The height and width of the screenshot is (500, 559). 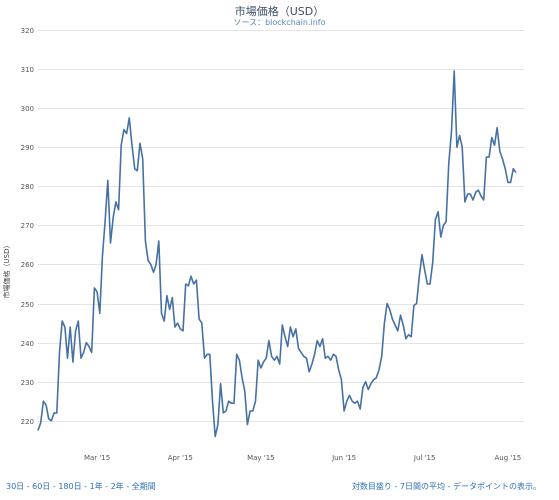 I want to click on range-link-5: 全期間, so click(x=143, y=486).